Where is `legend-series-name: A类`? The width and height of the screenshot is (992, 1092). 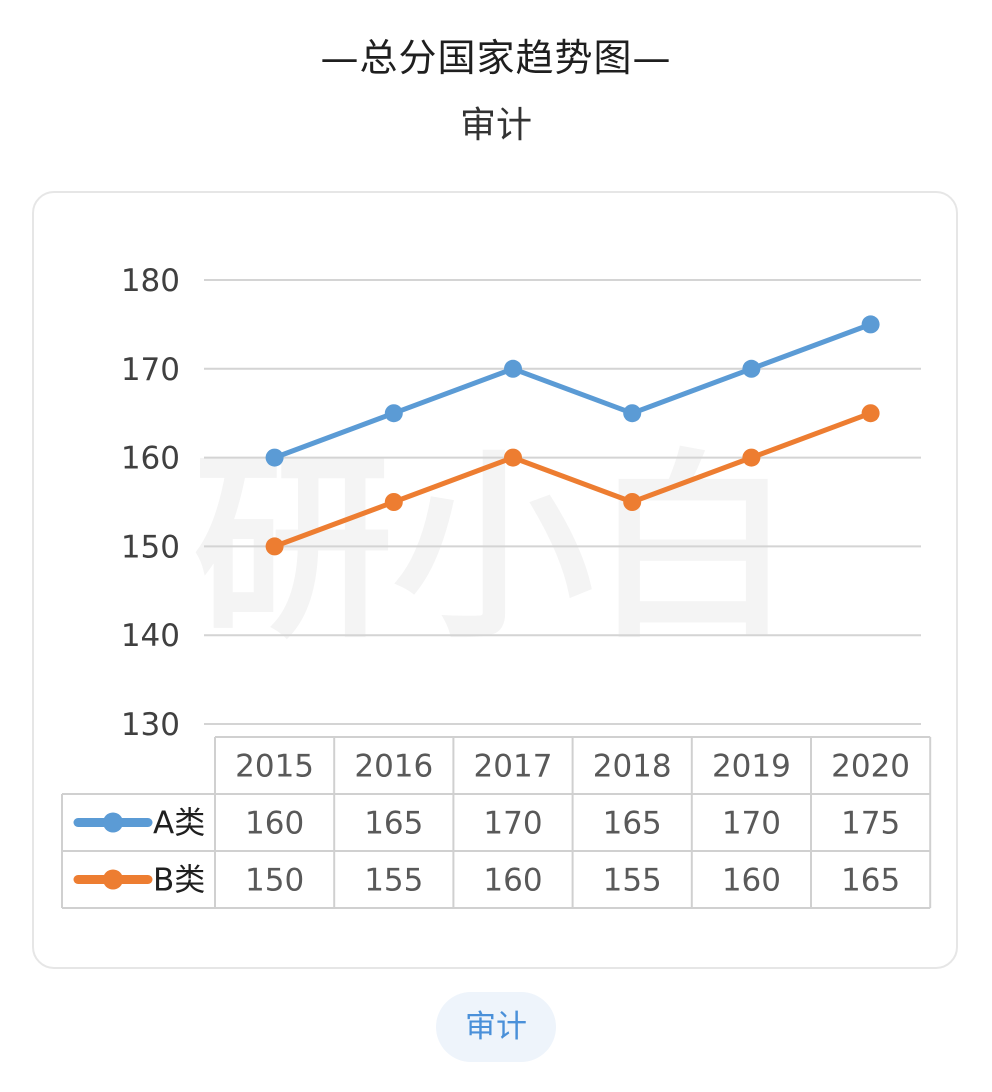
legend-series-name: A类 is located at coordinates (179, 824).